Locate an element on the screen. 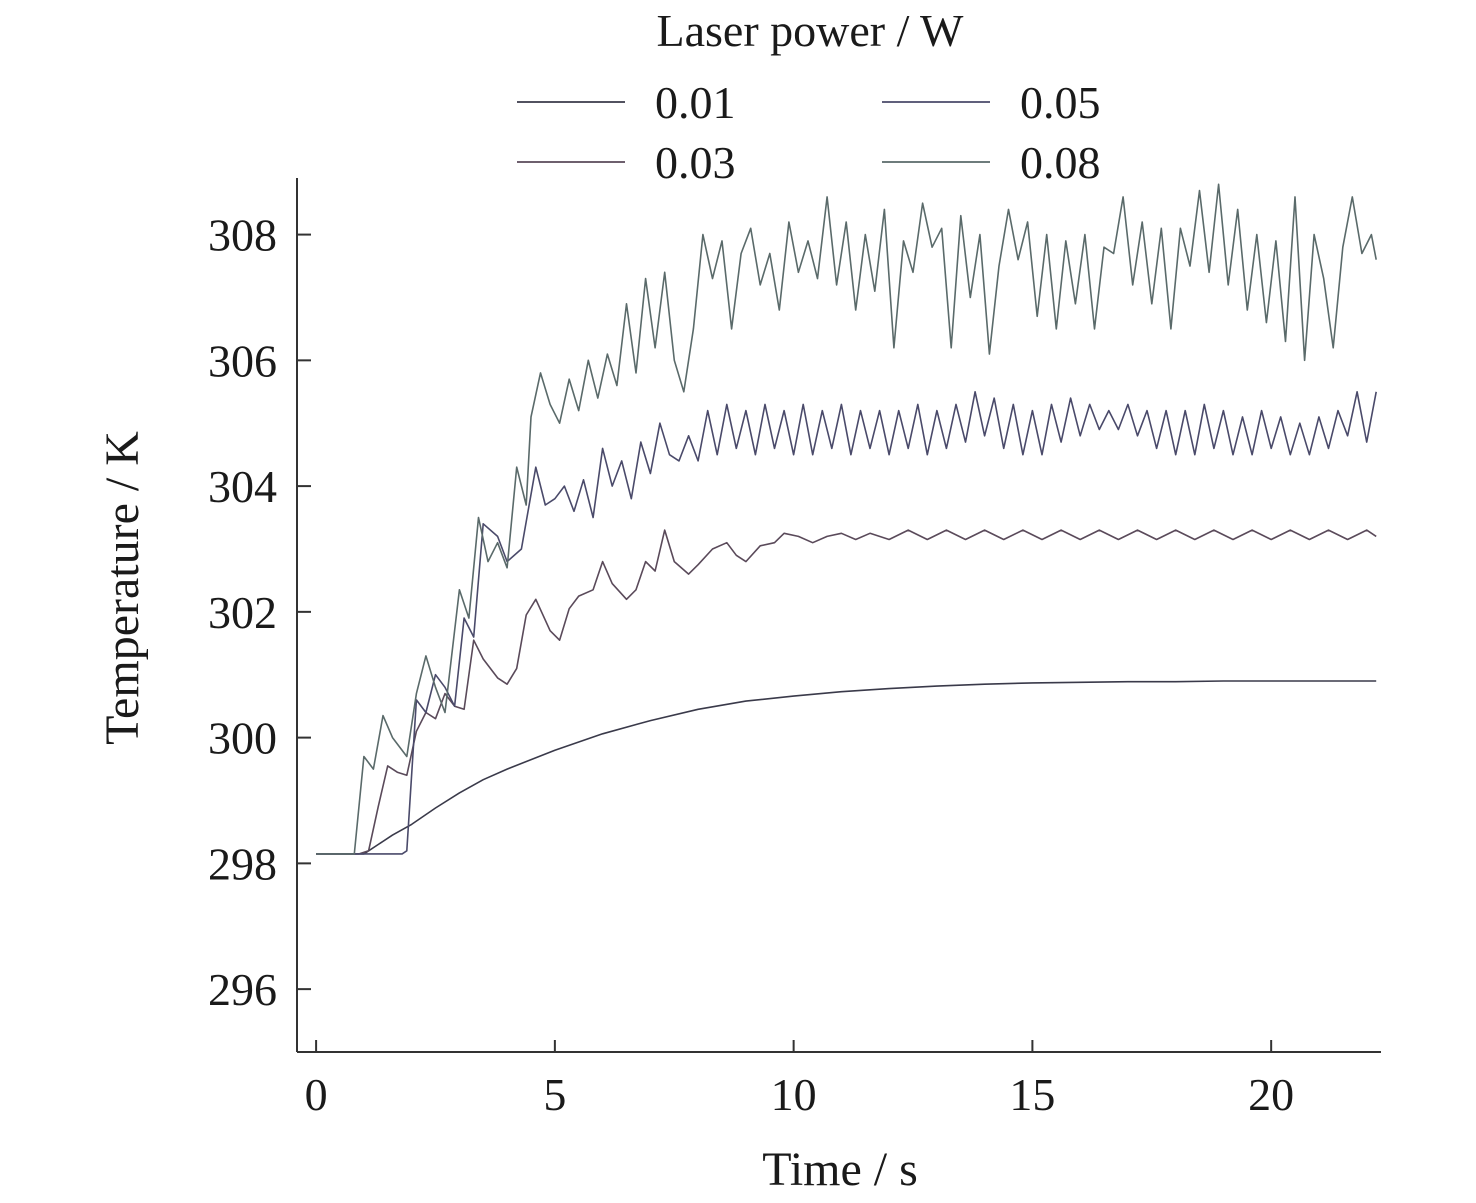  x-tick-label: 10 is located at coordinates (794, 1094).